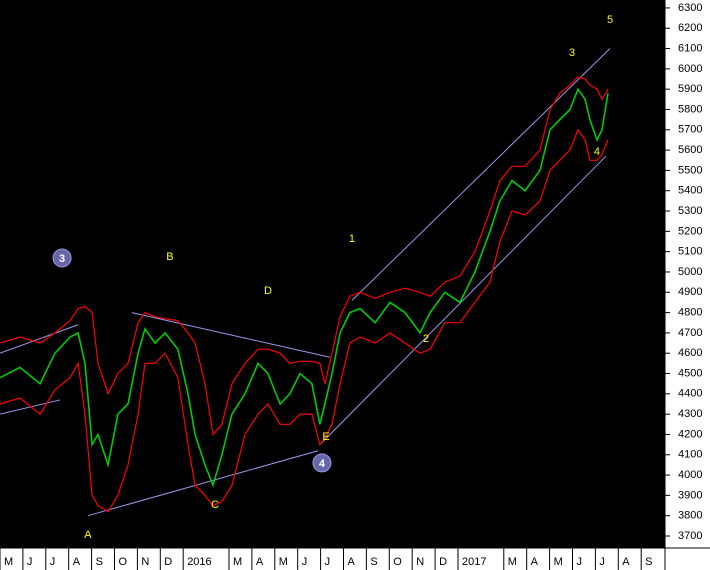 This screenshot has height=570, width=710. I want to click on wave-label: 1, so click(352, 239).